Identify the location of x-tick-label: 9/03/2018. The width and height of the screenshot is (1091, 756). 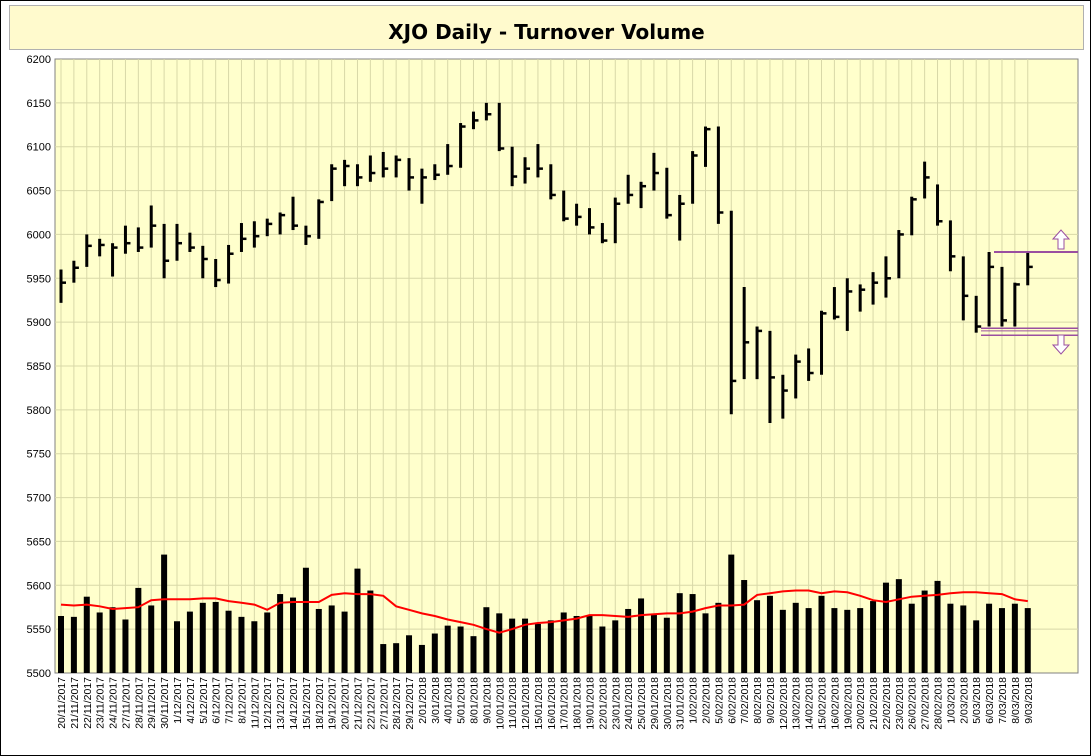
(1029, 700).